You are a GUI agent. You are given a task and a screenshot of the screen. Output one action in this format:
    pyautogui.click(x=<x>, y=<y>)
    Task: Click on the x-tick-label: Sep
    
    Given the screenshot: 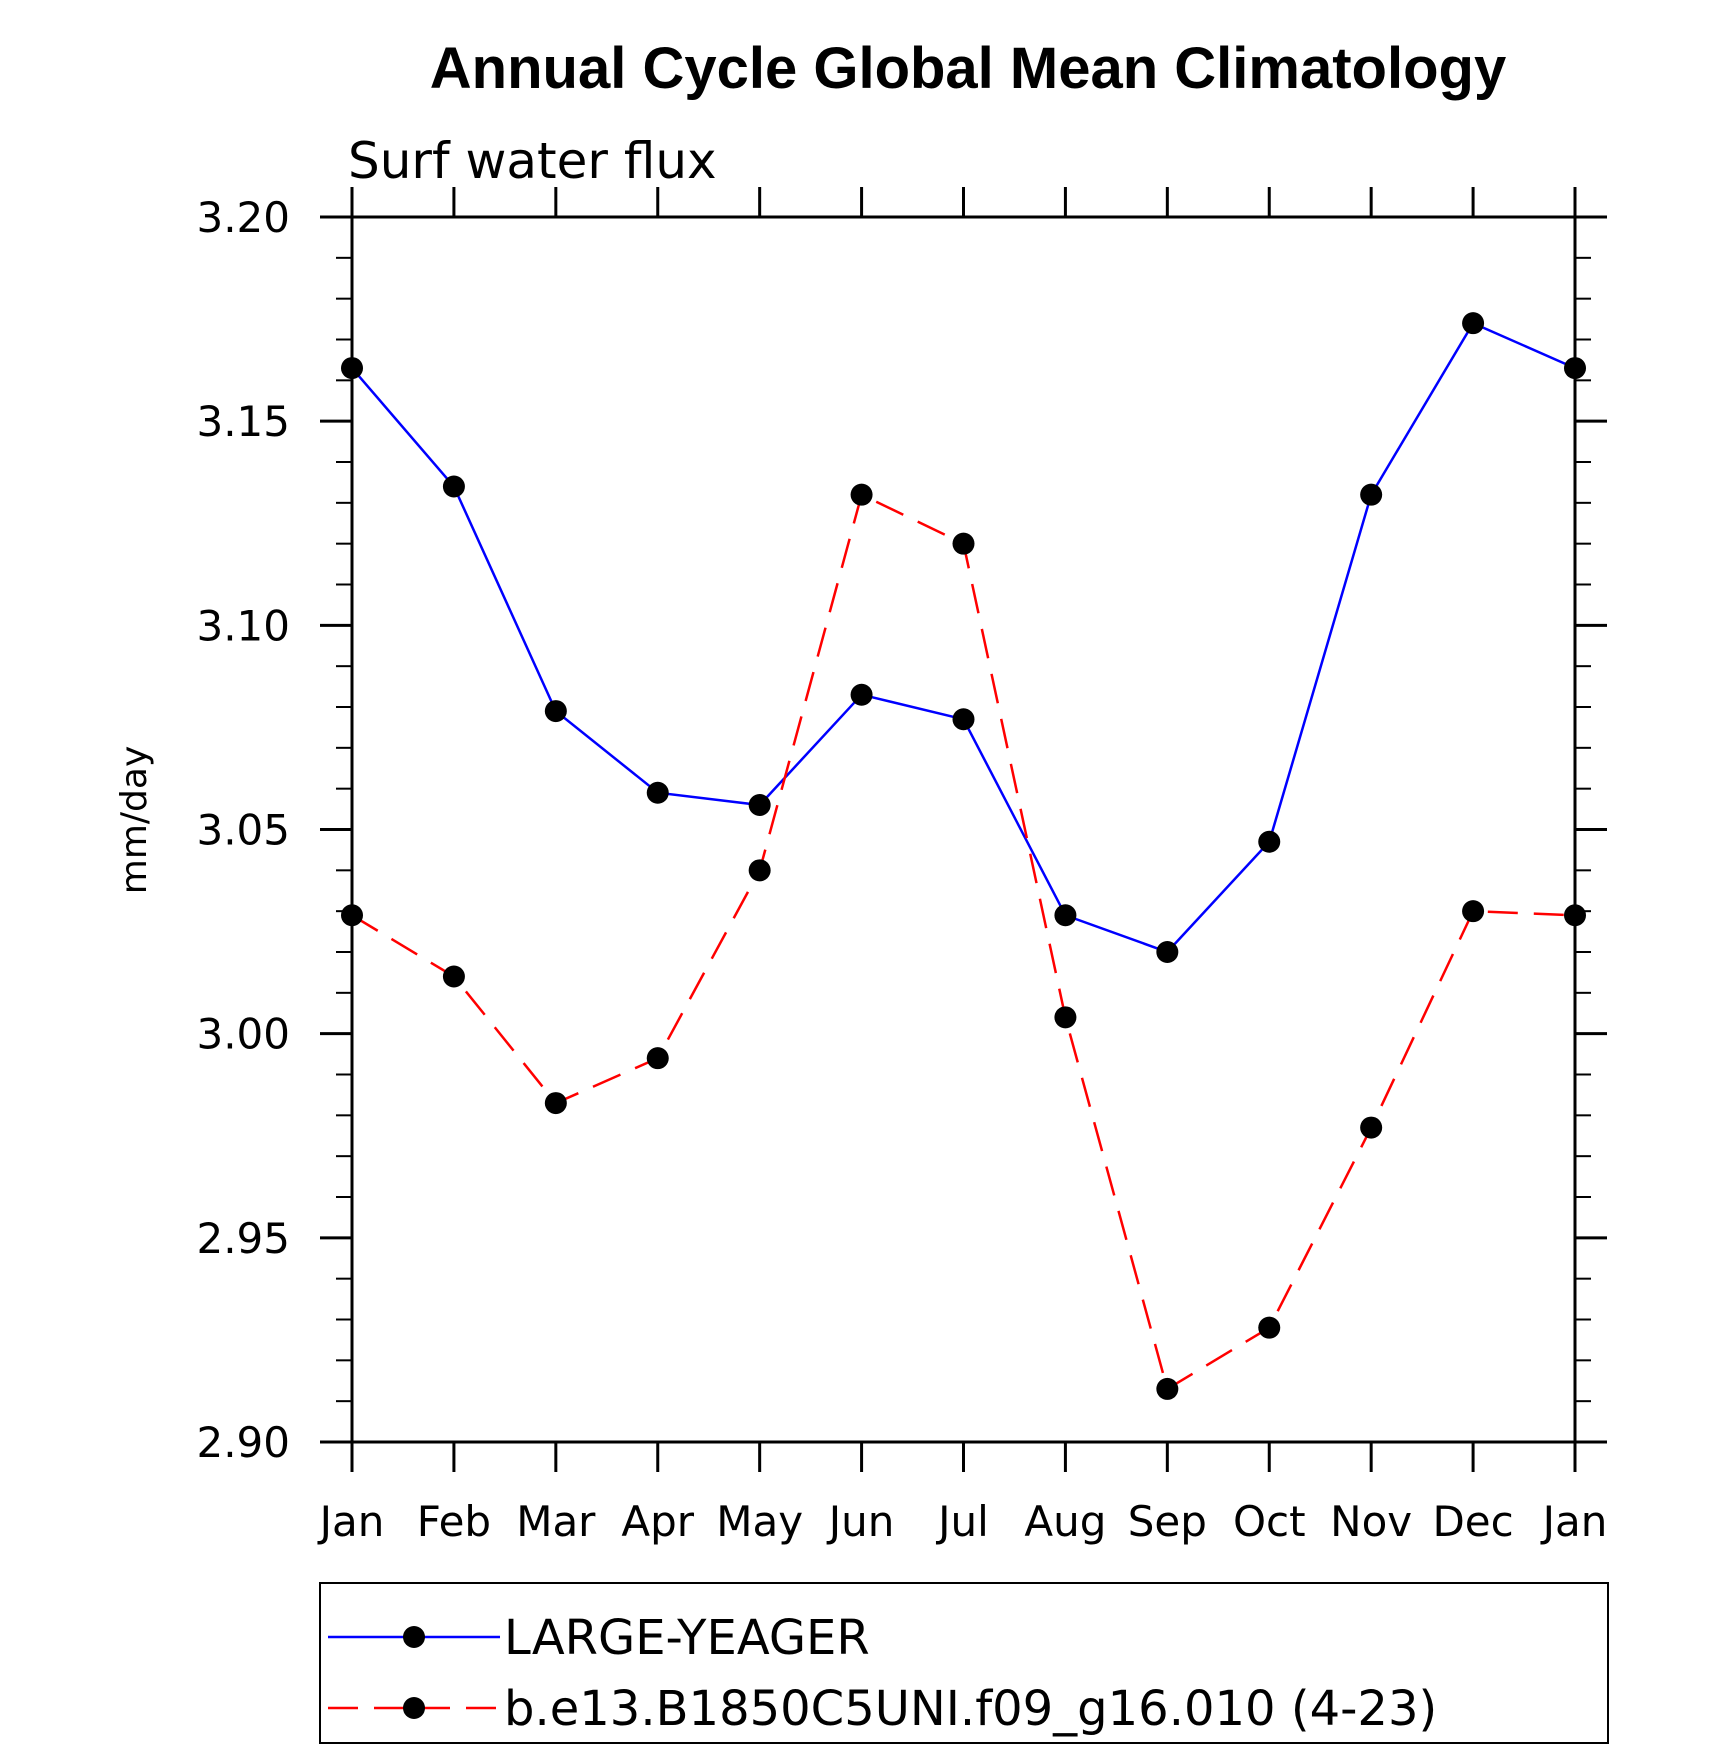 What is the action you would take?
    pyautogui.click(x=1167, y=1521)
    